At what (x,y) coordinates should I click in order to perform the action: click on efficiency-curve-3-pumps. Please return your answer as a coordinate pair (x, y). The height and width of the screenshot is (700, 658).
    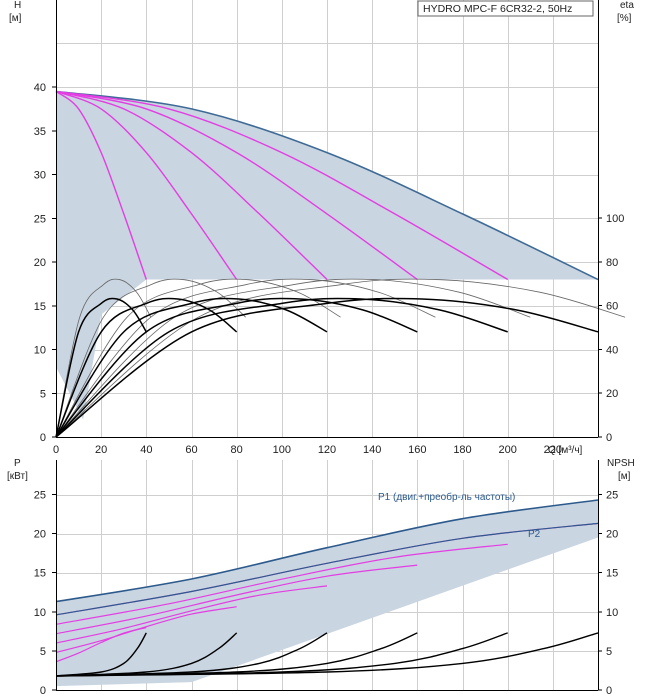
    Looking at the image, I should click on (191, 367).